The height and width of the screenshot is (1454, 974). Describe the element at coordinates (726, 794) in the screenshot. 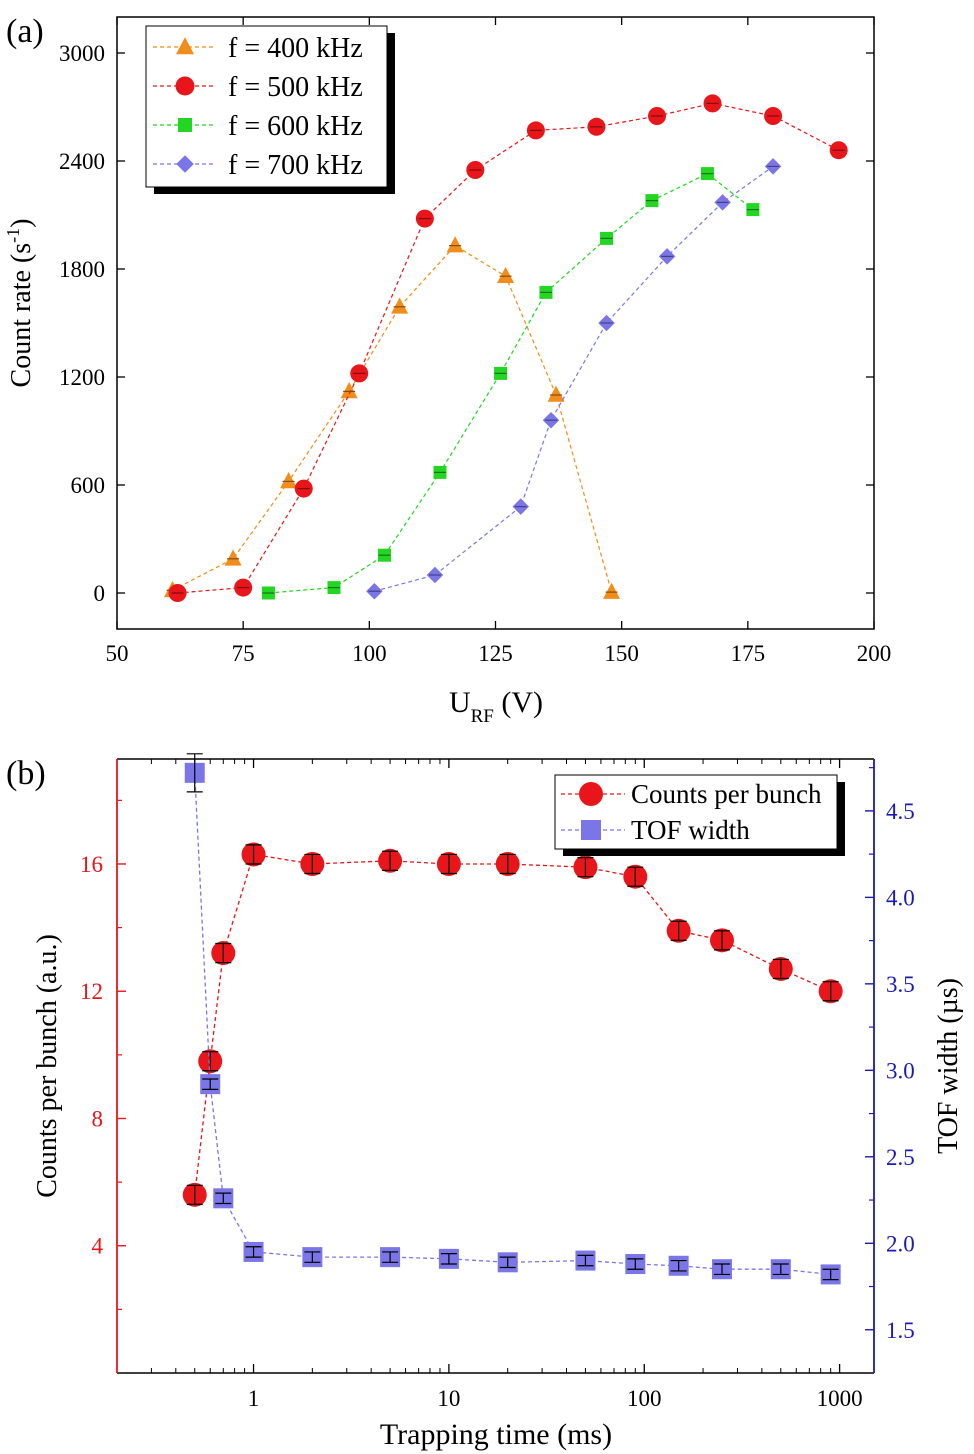

I see `legend-label: Counts per bunch` at that location.